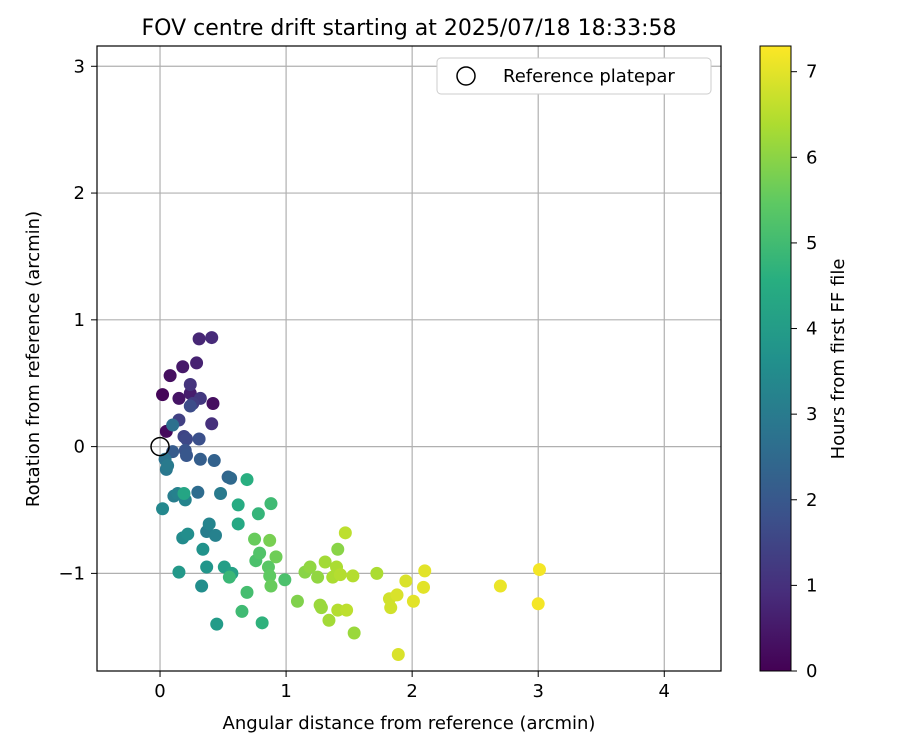 The width and height of the screenshot is (900, 750). What do you see at coordinates (409, 723) in the screenshot?
I see `x-axis-label: Angular distance from reference (arcmin)` at bounding box center [409, 723].